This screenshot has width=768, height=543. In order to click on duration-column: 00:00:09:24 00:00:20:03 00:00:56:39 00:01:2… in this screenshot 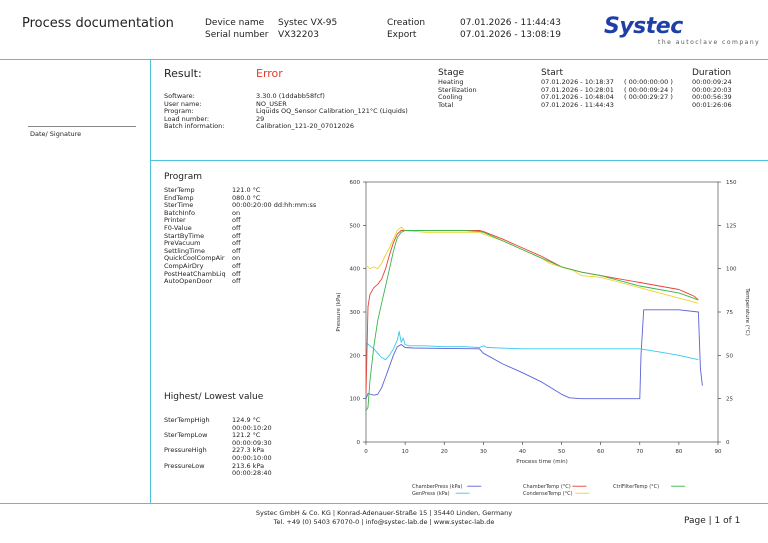, I will do `click(712, 93)`.